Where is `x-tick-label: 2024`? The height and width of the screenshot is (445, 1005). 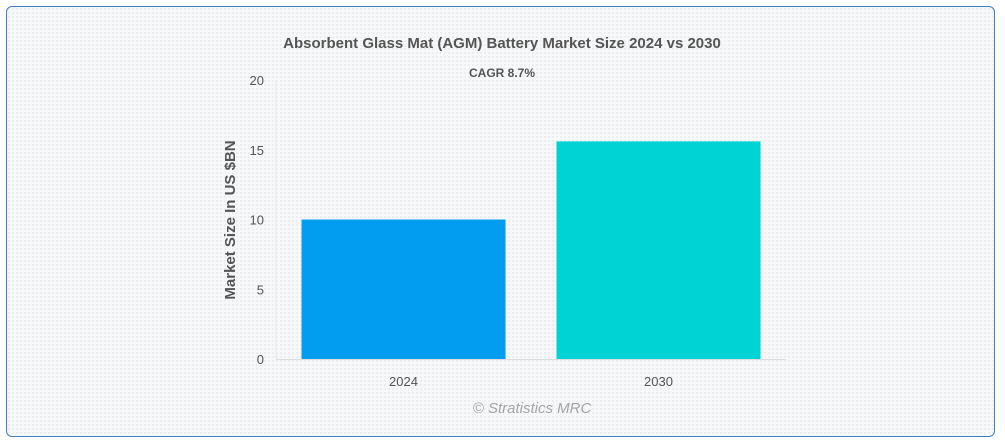
x-tick-label: 2024 is located at coordinates (403, 381).